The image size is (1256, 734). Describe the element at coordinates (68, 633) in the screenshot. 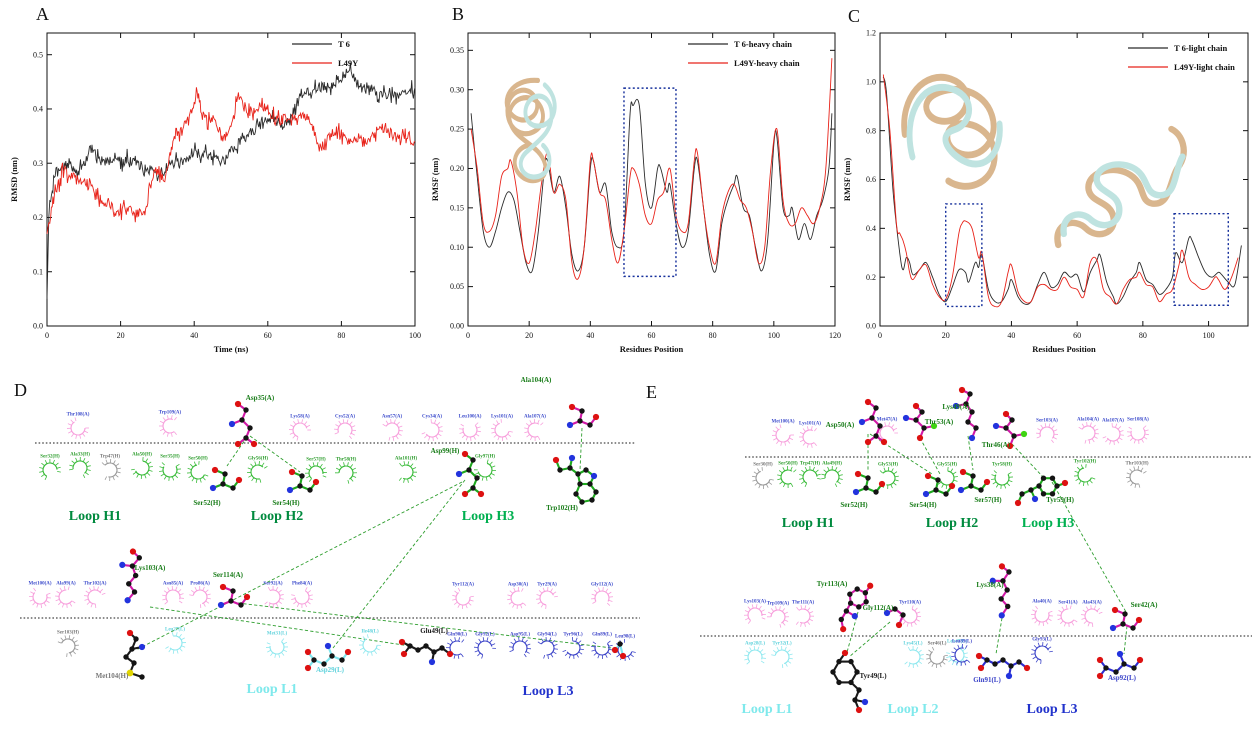

I see `contact-residue-label: Ser103(H)` at that location.